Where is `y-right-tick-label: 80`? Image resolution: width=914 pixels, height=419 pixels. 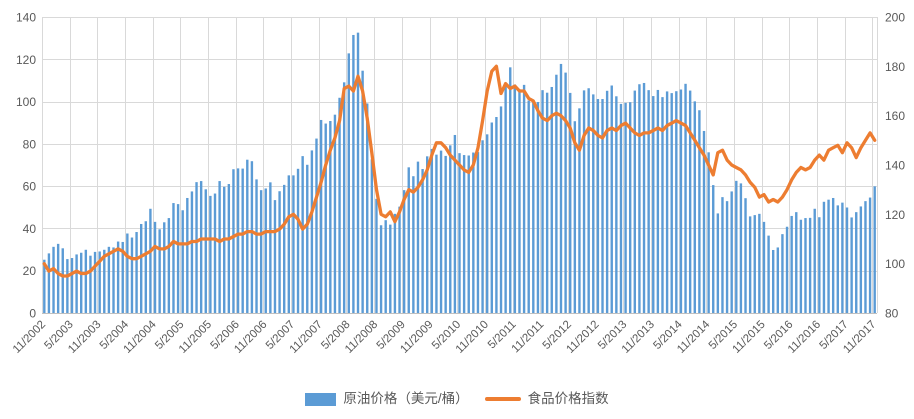
y-right-tick-label: 80 is located at coordinates (892, 314).